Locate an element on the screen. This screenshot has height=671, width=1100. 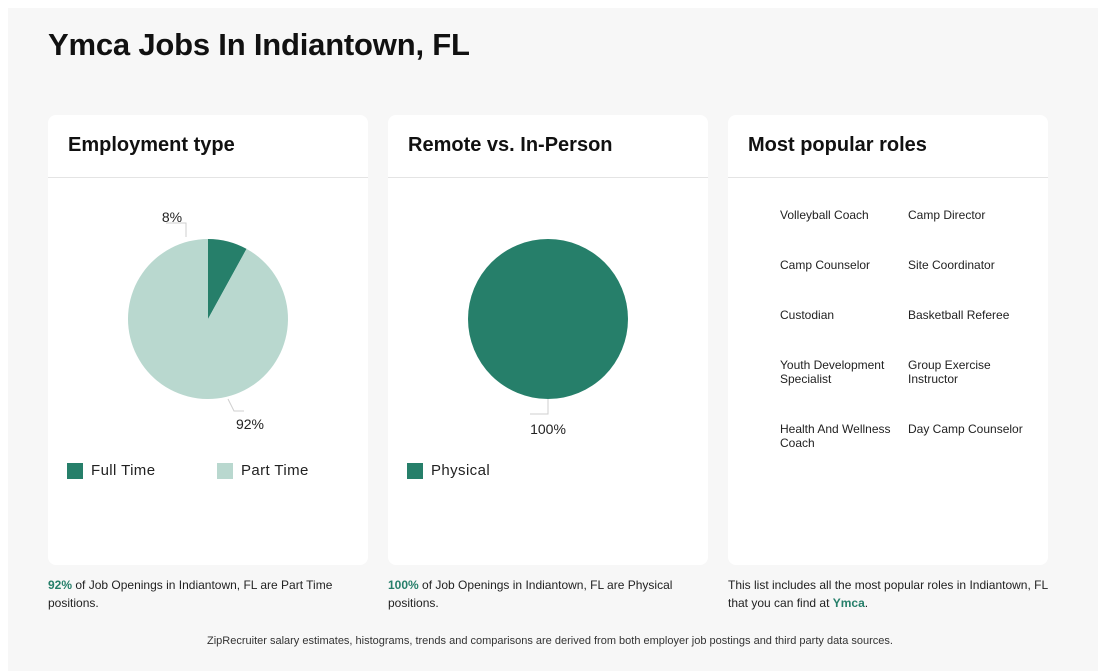
legend-label-full-time: Full Time is located at coordinates (123, 470).